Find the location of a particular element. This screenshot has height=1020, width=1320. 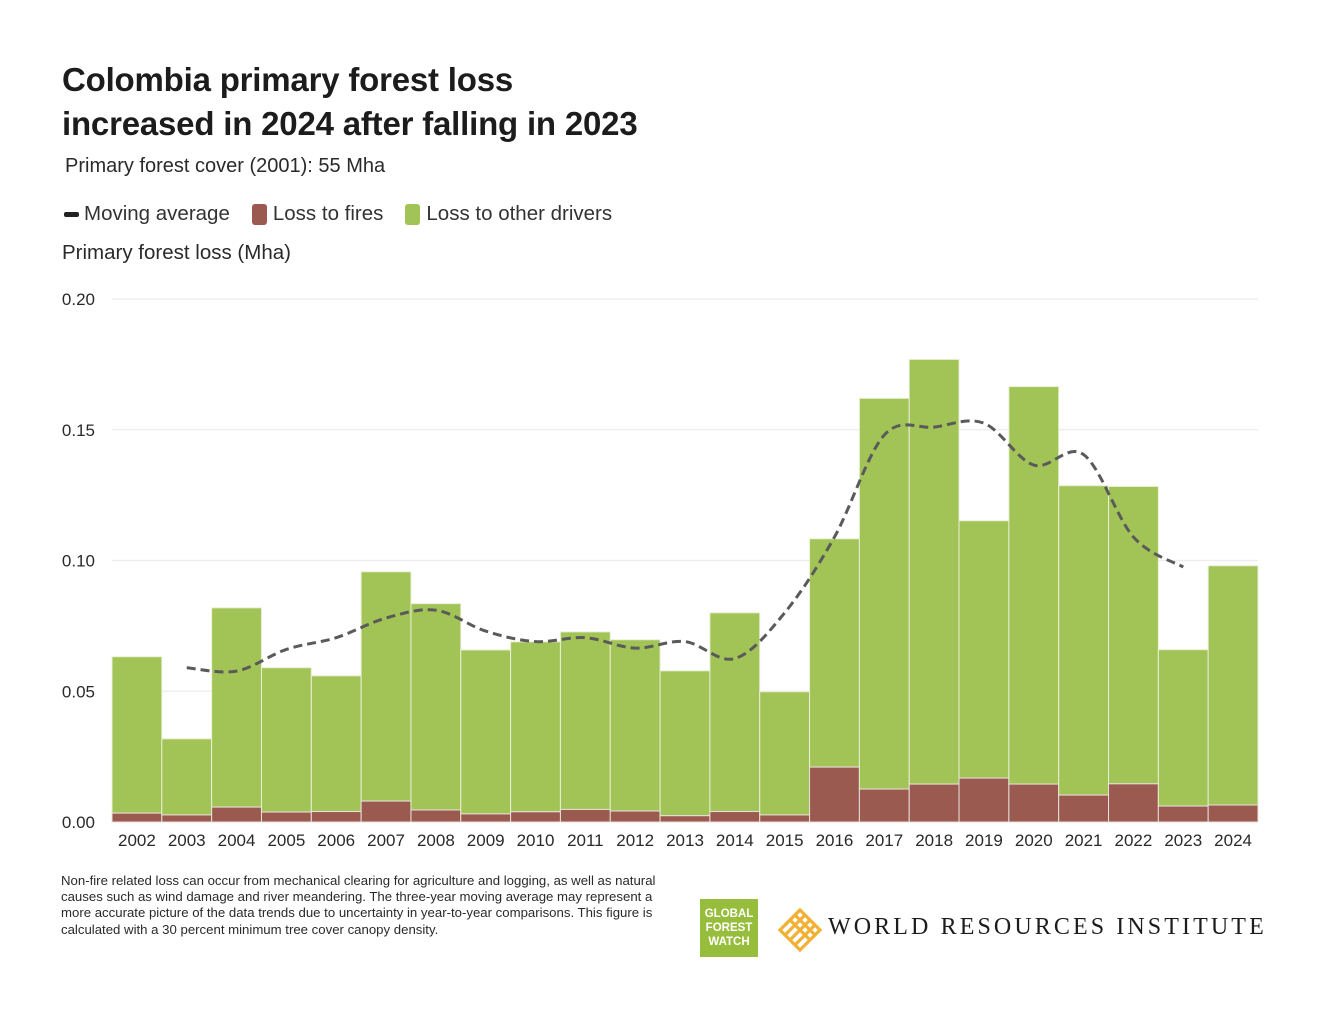

x-tick-label: 2012 is located at coordinates (635, 840).